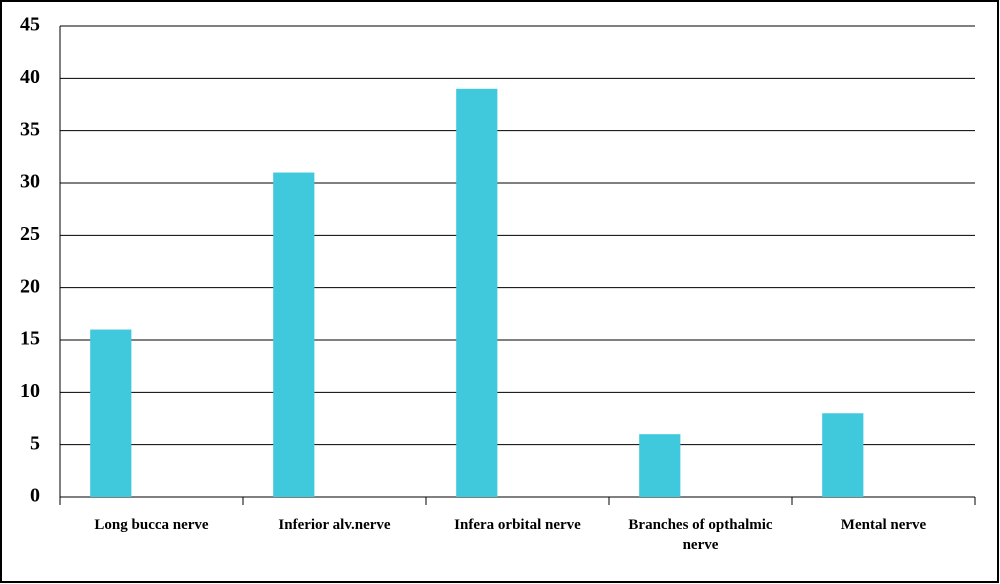 The image size is (1000, 584). I want to click on x-tick-label: Infera orbital nerve, so click(517, 525).